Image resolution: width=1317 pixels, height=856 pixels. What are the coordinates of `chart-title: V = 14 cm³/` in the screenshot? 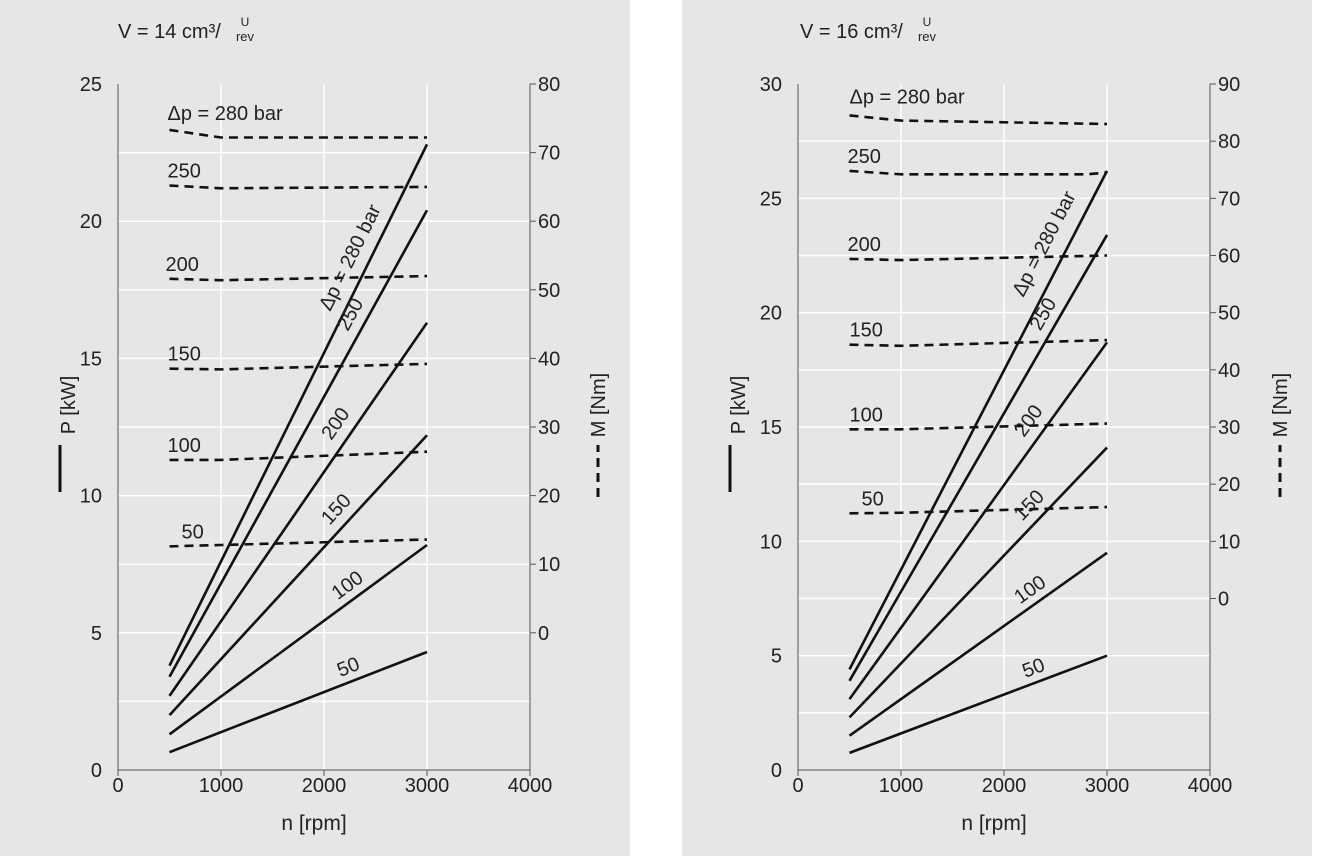 It's located at (169, 32).